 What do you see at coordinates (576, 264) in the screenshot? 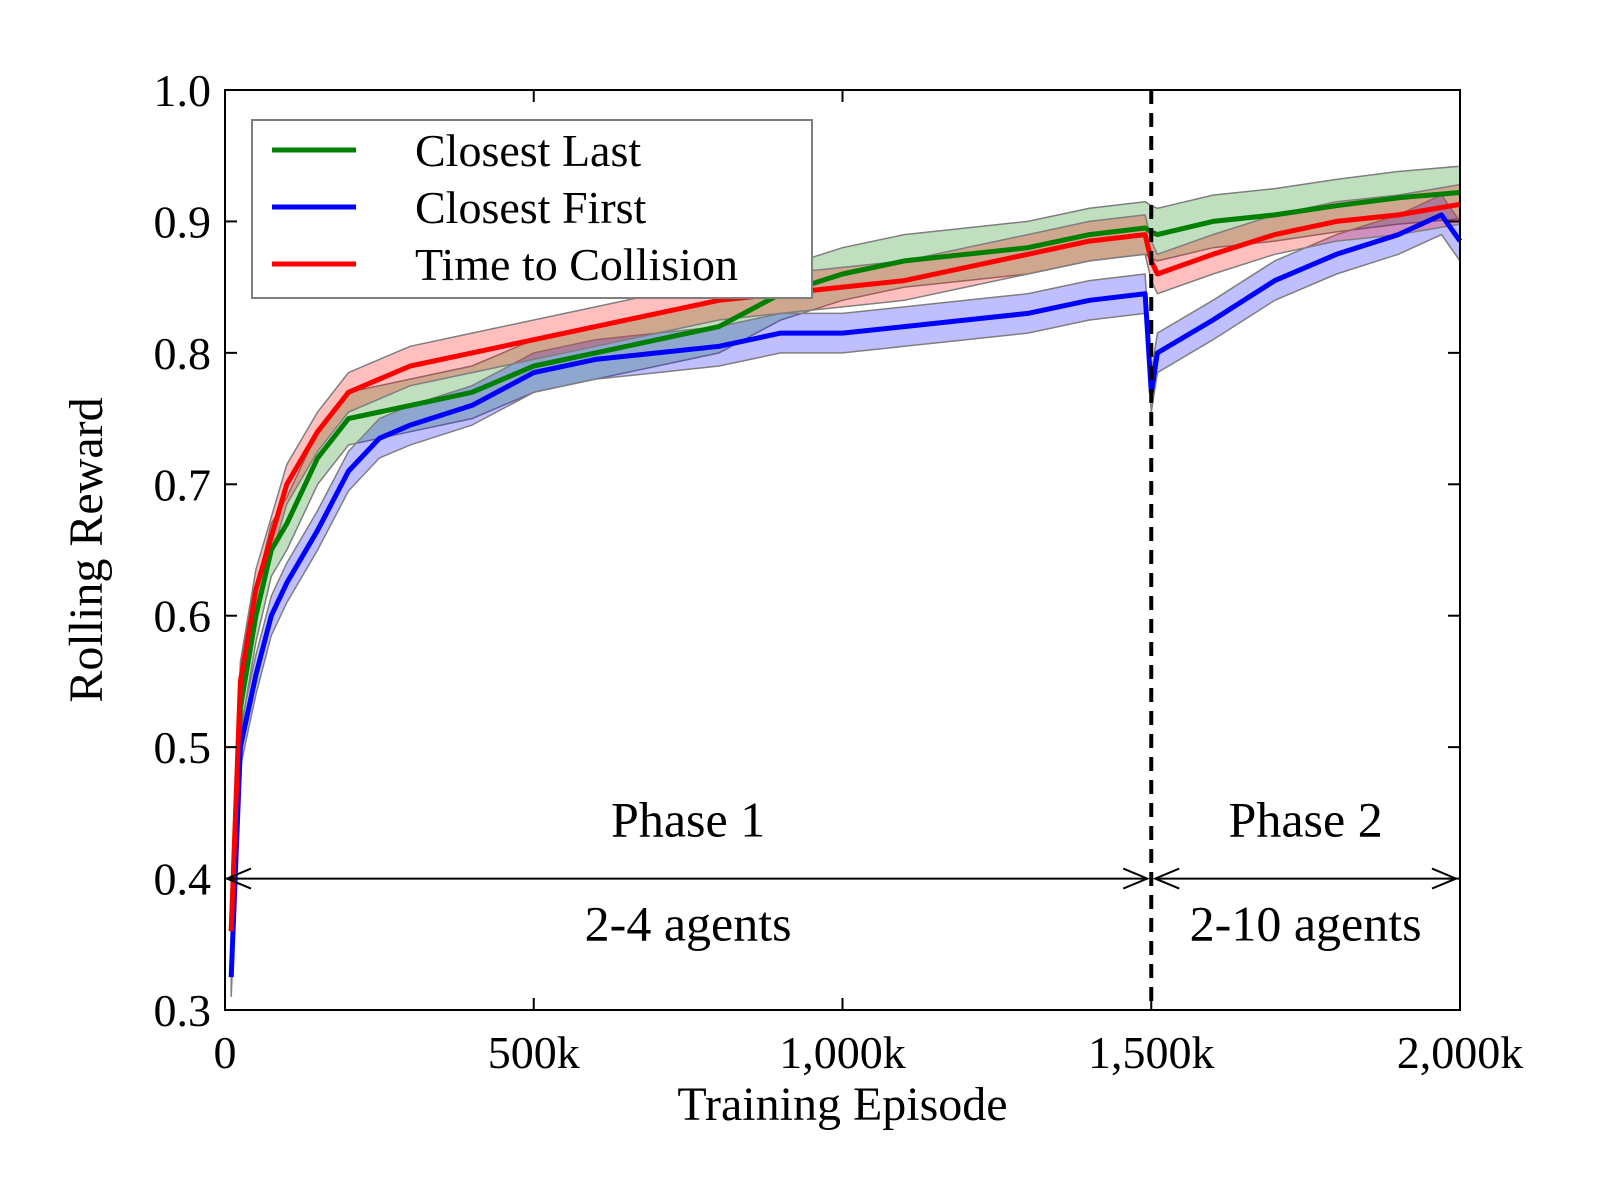
I see `legend-label-2: Time to Collision` at bounding box center [576, 264].